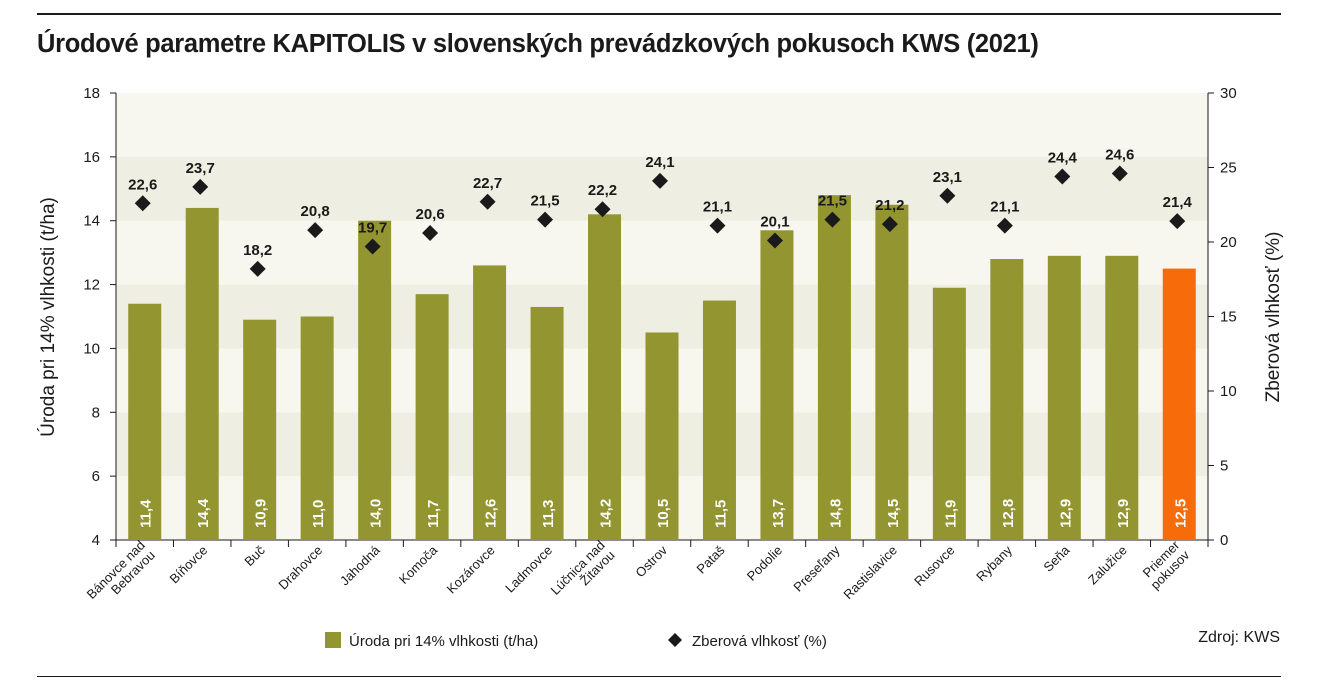  What do you see at coordinates (333, 640) in the screenshot?
I see `legend-bar-swatch` at bounding box center [333, 640].